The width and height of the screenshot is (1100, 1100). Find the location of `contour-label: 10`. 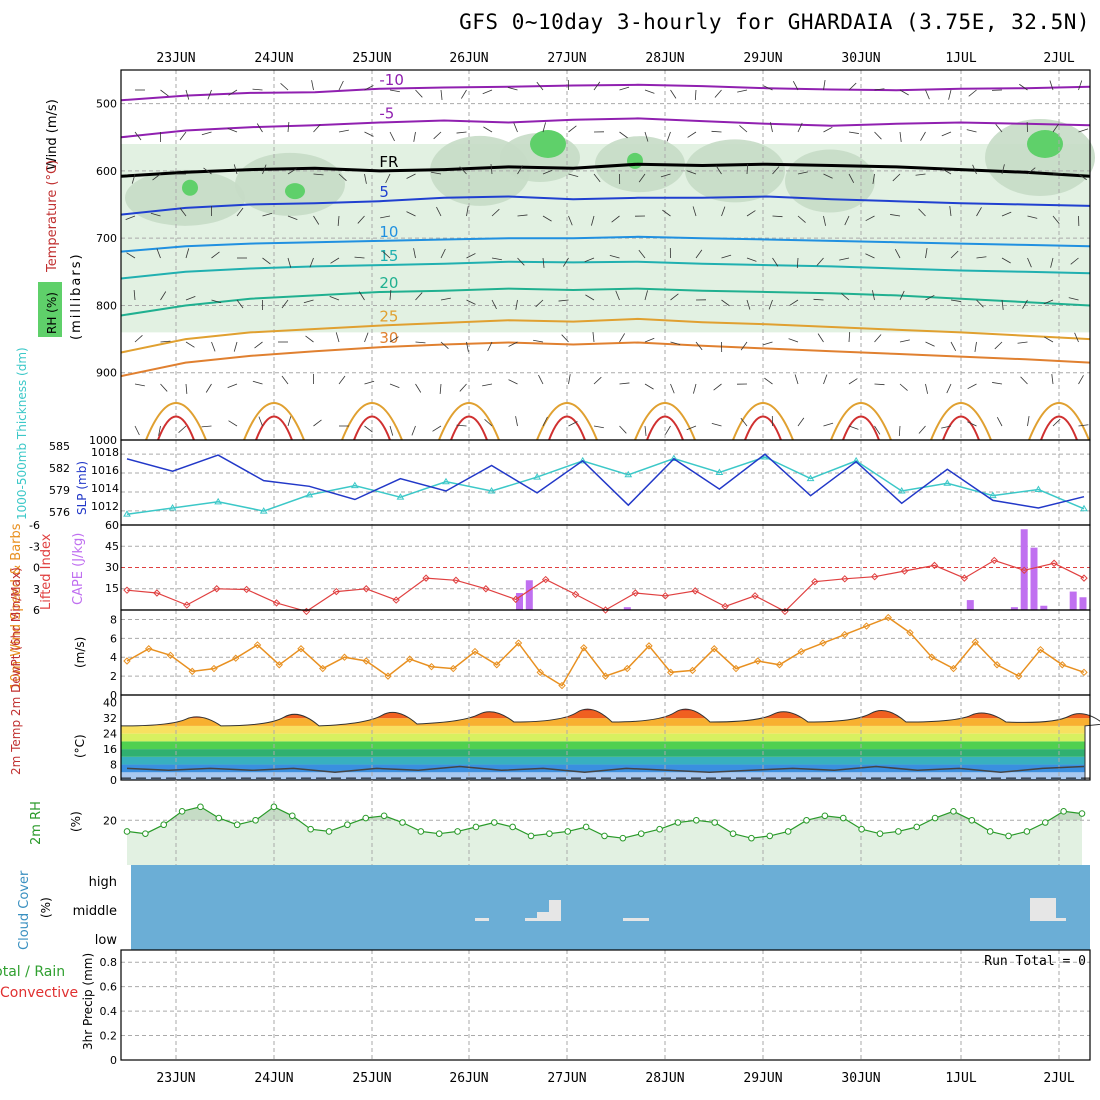

contour-label: 10 is located at coordinates (388, 232).